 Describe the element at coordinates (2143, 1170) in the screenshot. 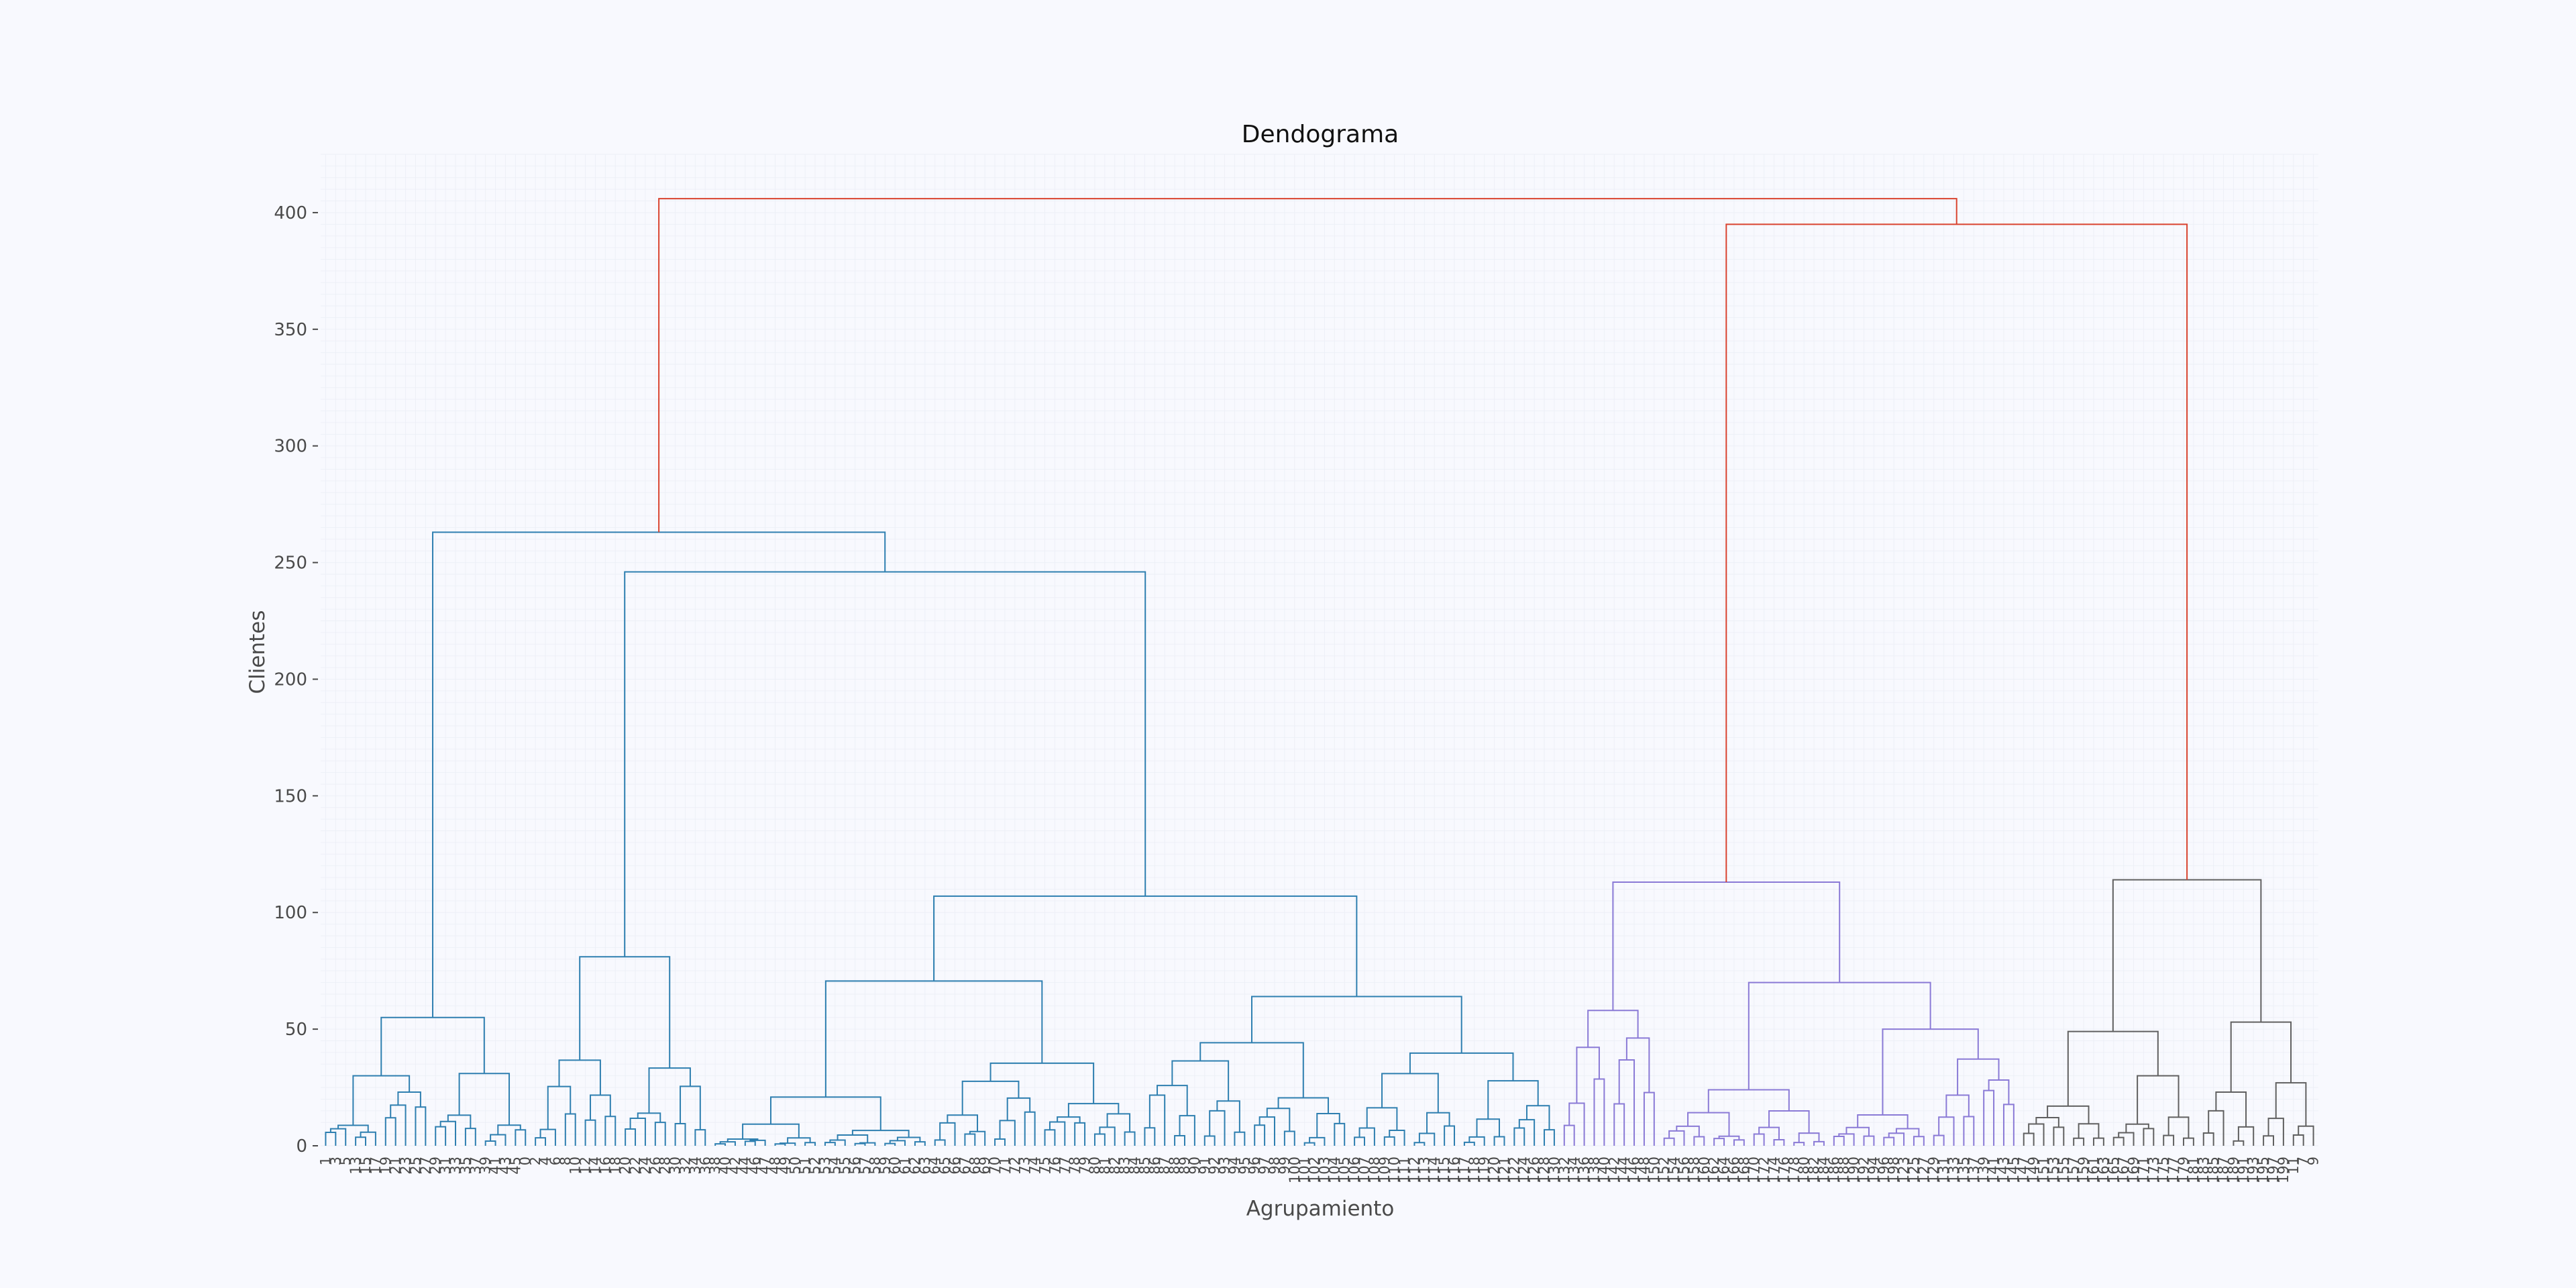

I see `x-tick-label: 171` at that location.